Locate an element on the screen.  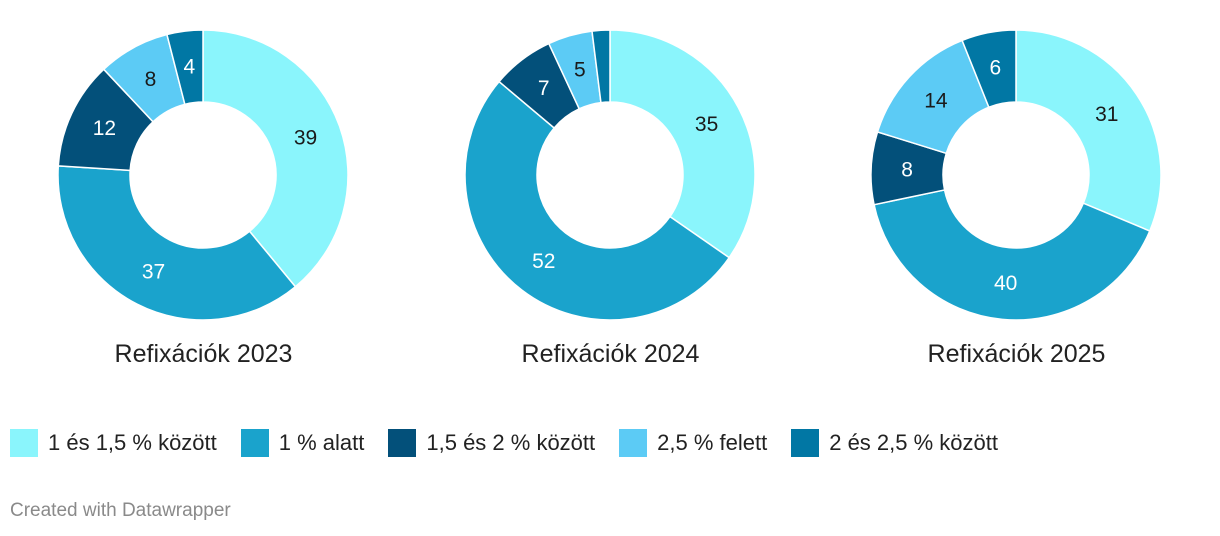
legend-item: 1,5 és 2 % között is located at coordinates (491, 443).